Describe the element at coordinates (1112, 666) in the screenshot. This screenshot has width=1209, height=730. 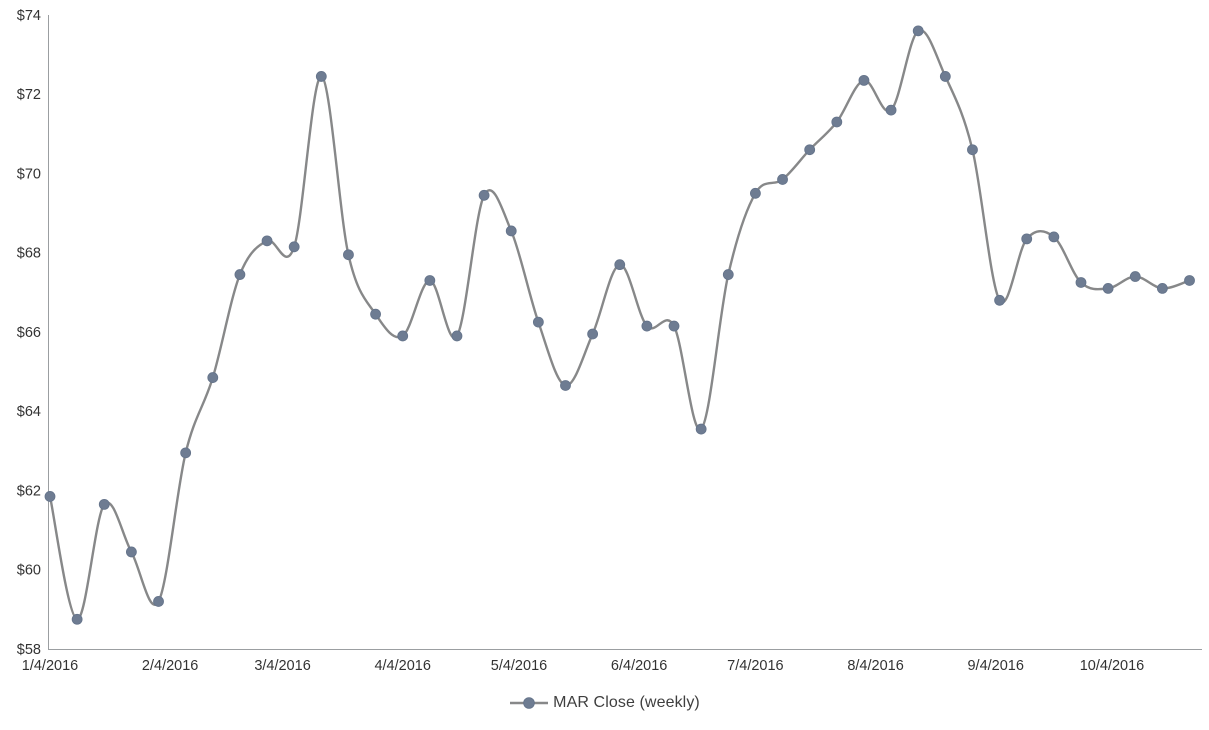
I see `x-tick-label: 10/4/2016` at that location.